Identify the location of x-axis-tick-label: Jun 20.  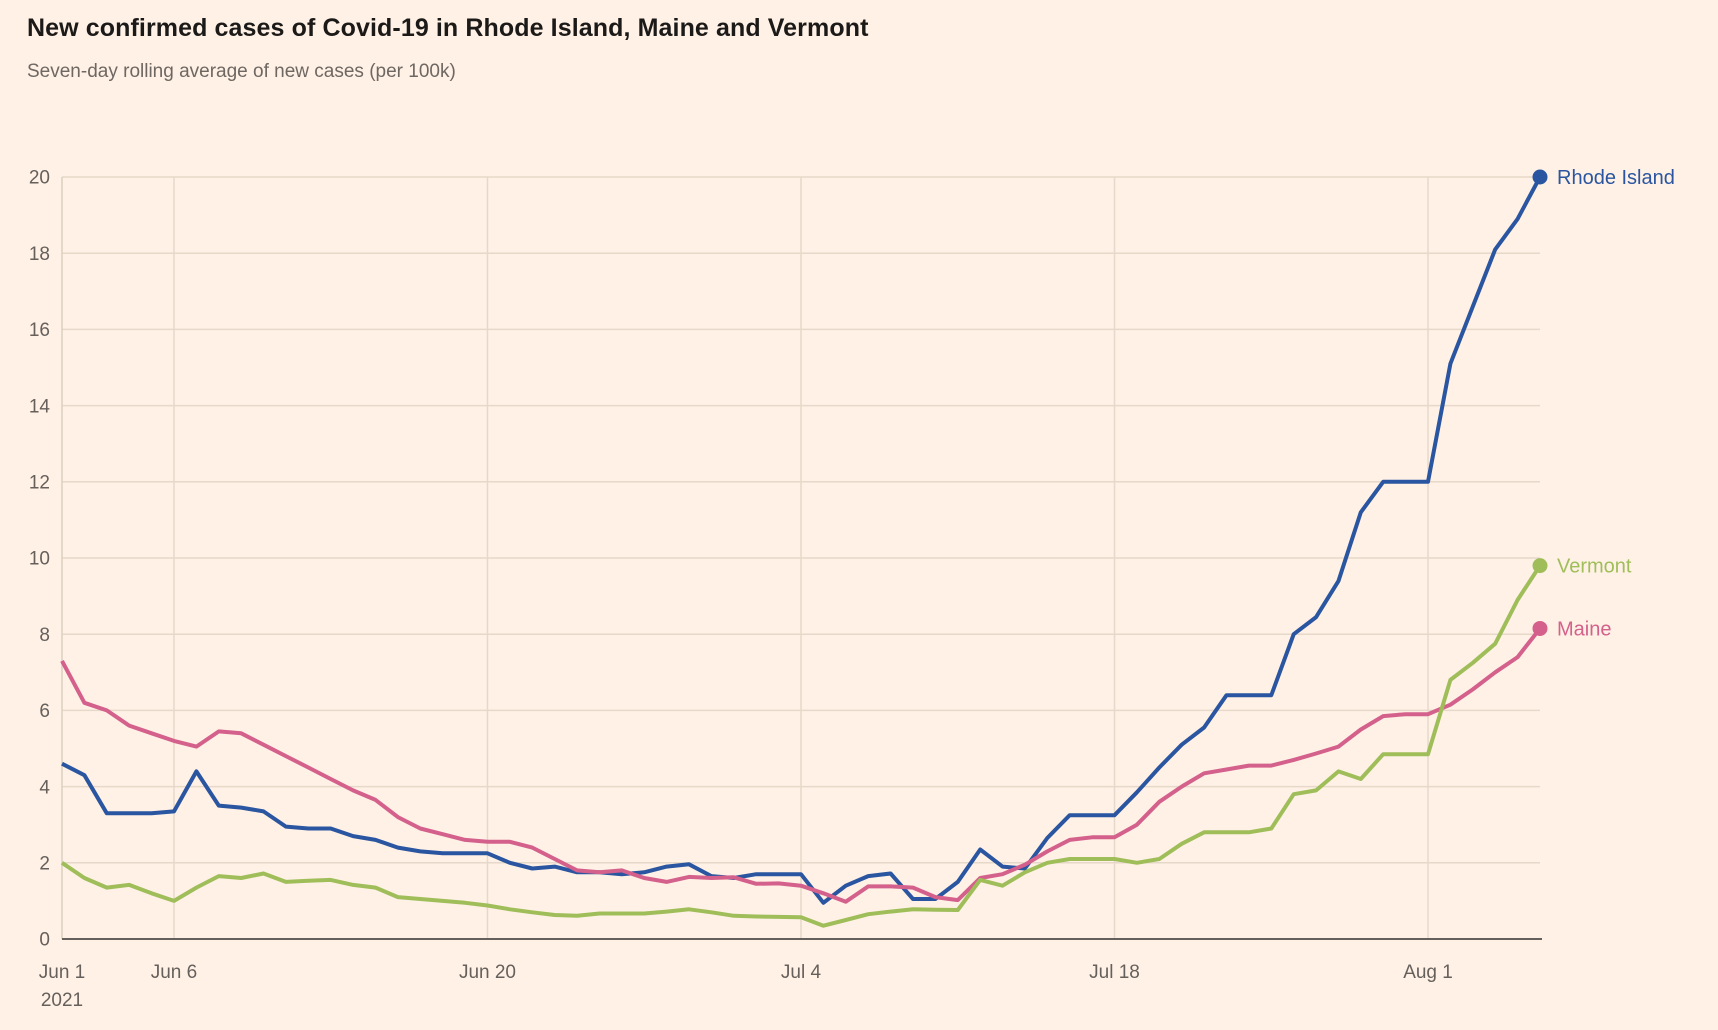
(487, 972).